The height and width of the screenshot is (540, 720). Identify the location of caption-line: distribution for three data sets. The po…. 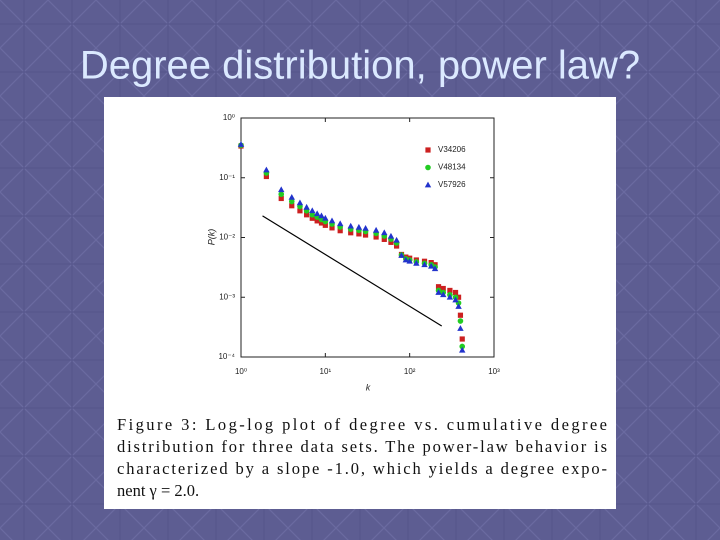
(362, 446).